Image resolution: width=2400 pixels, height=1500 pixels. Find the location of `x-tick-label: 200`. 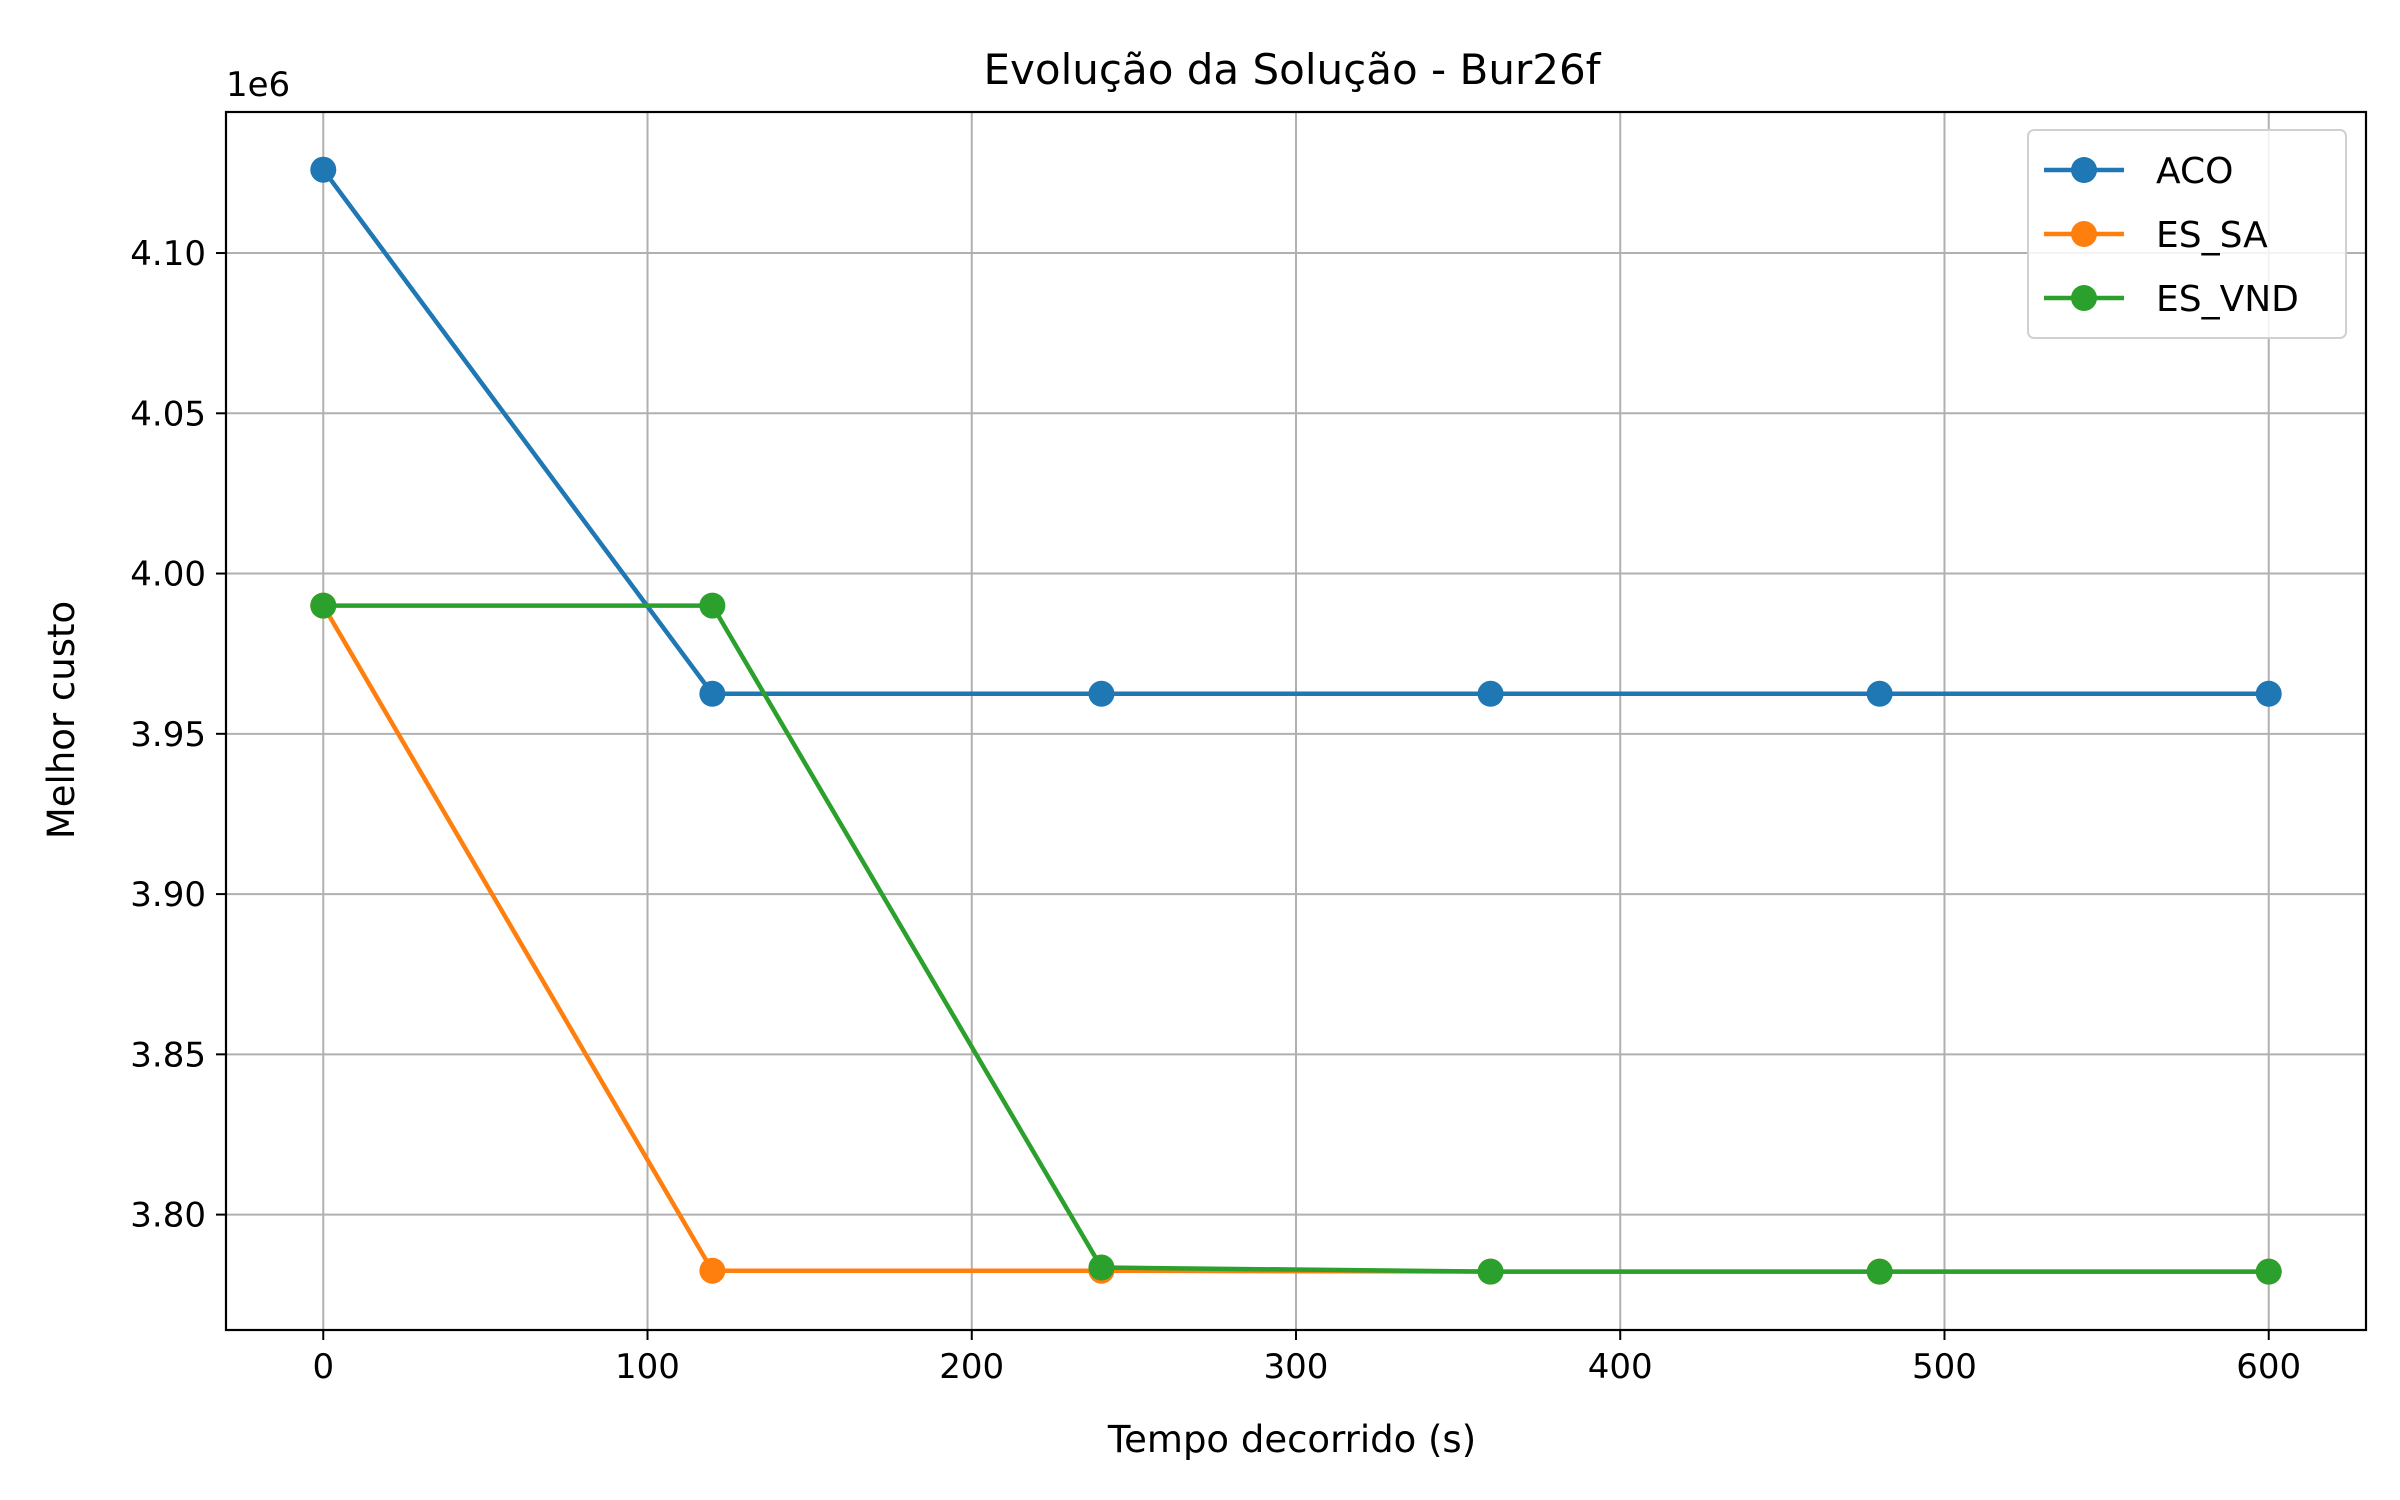

x-tick-label: 200 is located at coordinates (971, 1367).